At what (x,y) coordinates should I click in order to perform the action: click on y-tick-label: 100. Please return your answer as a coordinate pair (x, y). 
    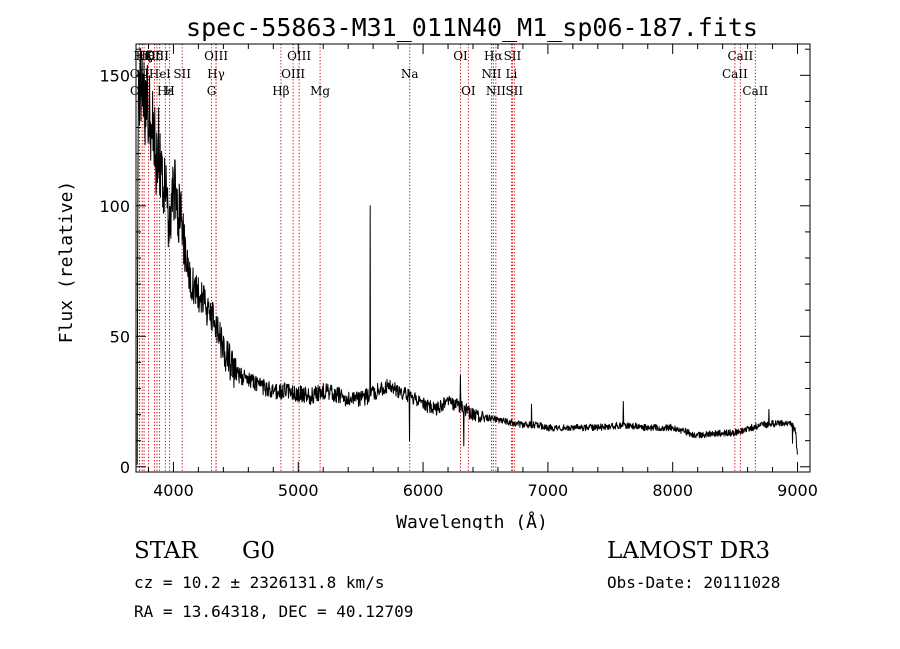
    Looking at the image, I should click on (114, 206).